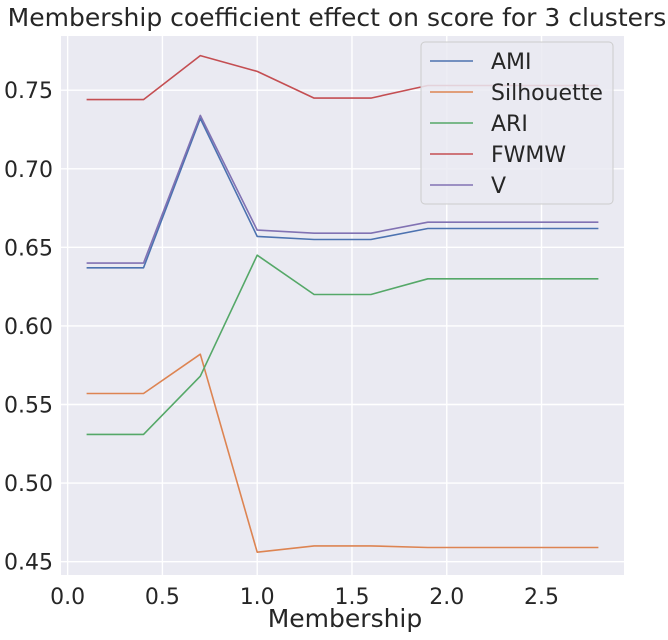 This screenshot has height=640, width=668. Describe the element at coordinates (509, 124) in the screenshot. I see `legend-label-ari: ARI` at that location.